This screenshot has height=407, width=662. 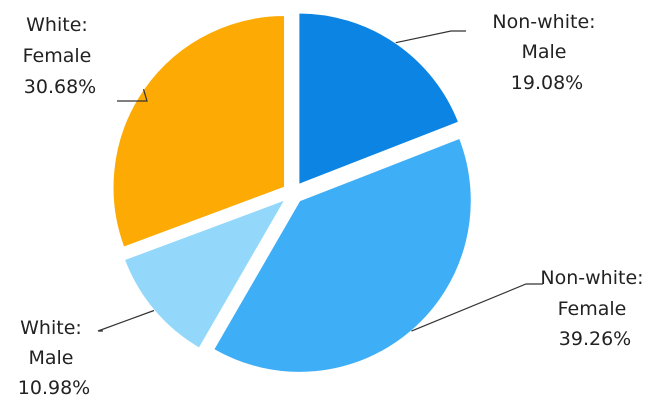 I want to click on leader-line-white-male, so click(x=126, y=320).